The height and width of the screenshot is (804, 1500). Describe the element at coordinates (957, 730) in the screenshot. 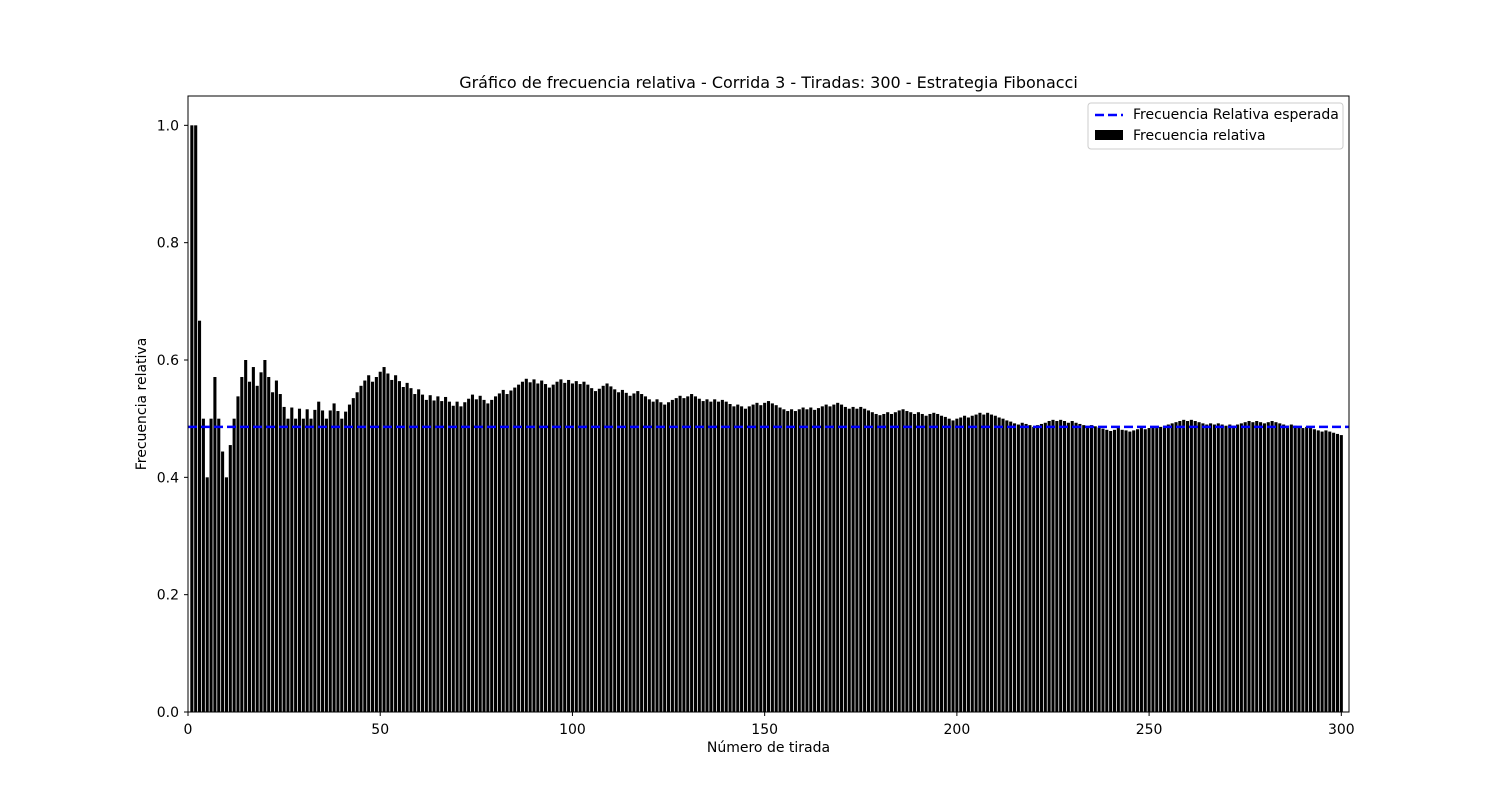

I see `x-tick-label: 200` at that location.